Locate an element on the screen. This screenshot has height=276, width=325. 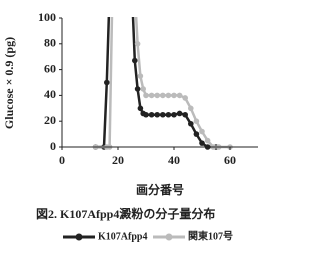
y-tick-label: 60 is located at coordinates (50, 68).